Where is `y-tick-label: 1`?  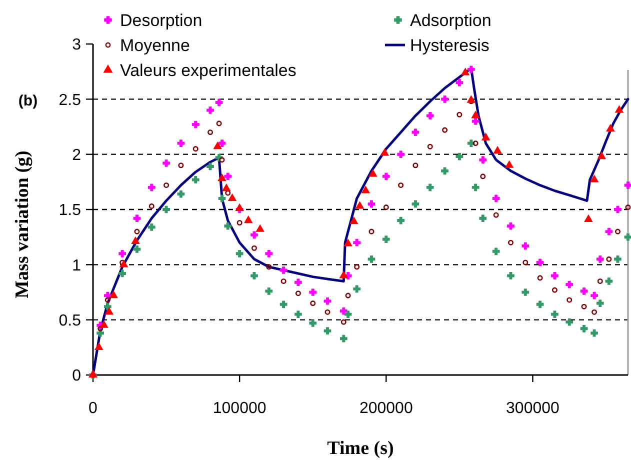 y-tick-label: 1 is located at coordinates (77, 265).